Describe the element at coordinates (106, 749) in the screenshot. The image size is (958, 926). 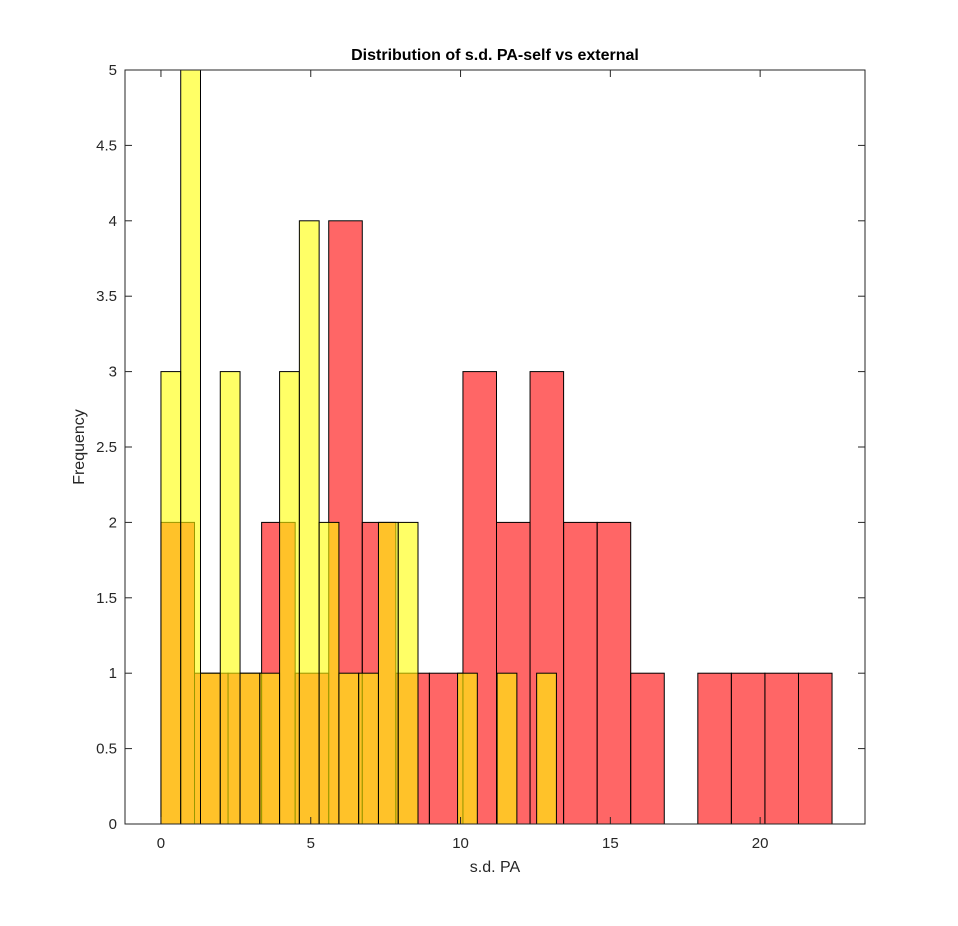
I see `y-tick-label: 0.5` at that location.